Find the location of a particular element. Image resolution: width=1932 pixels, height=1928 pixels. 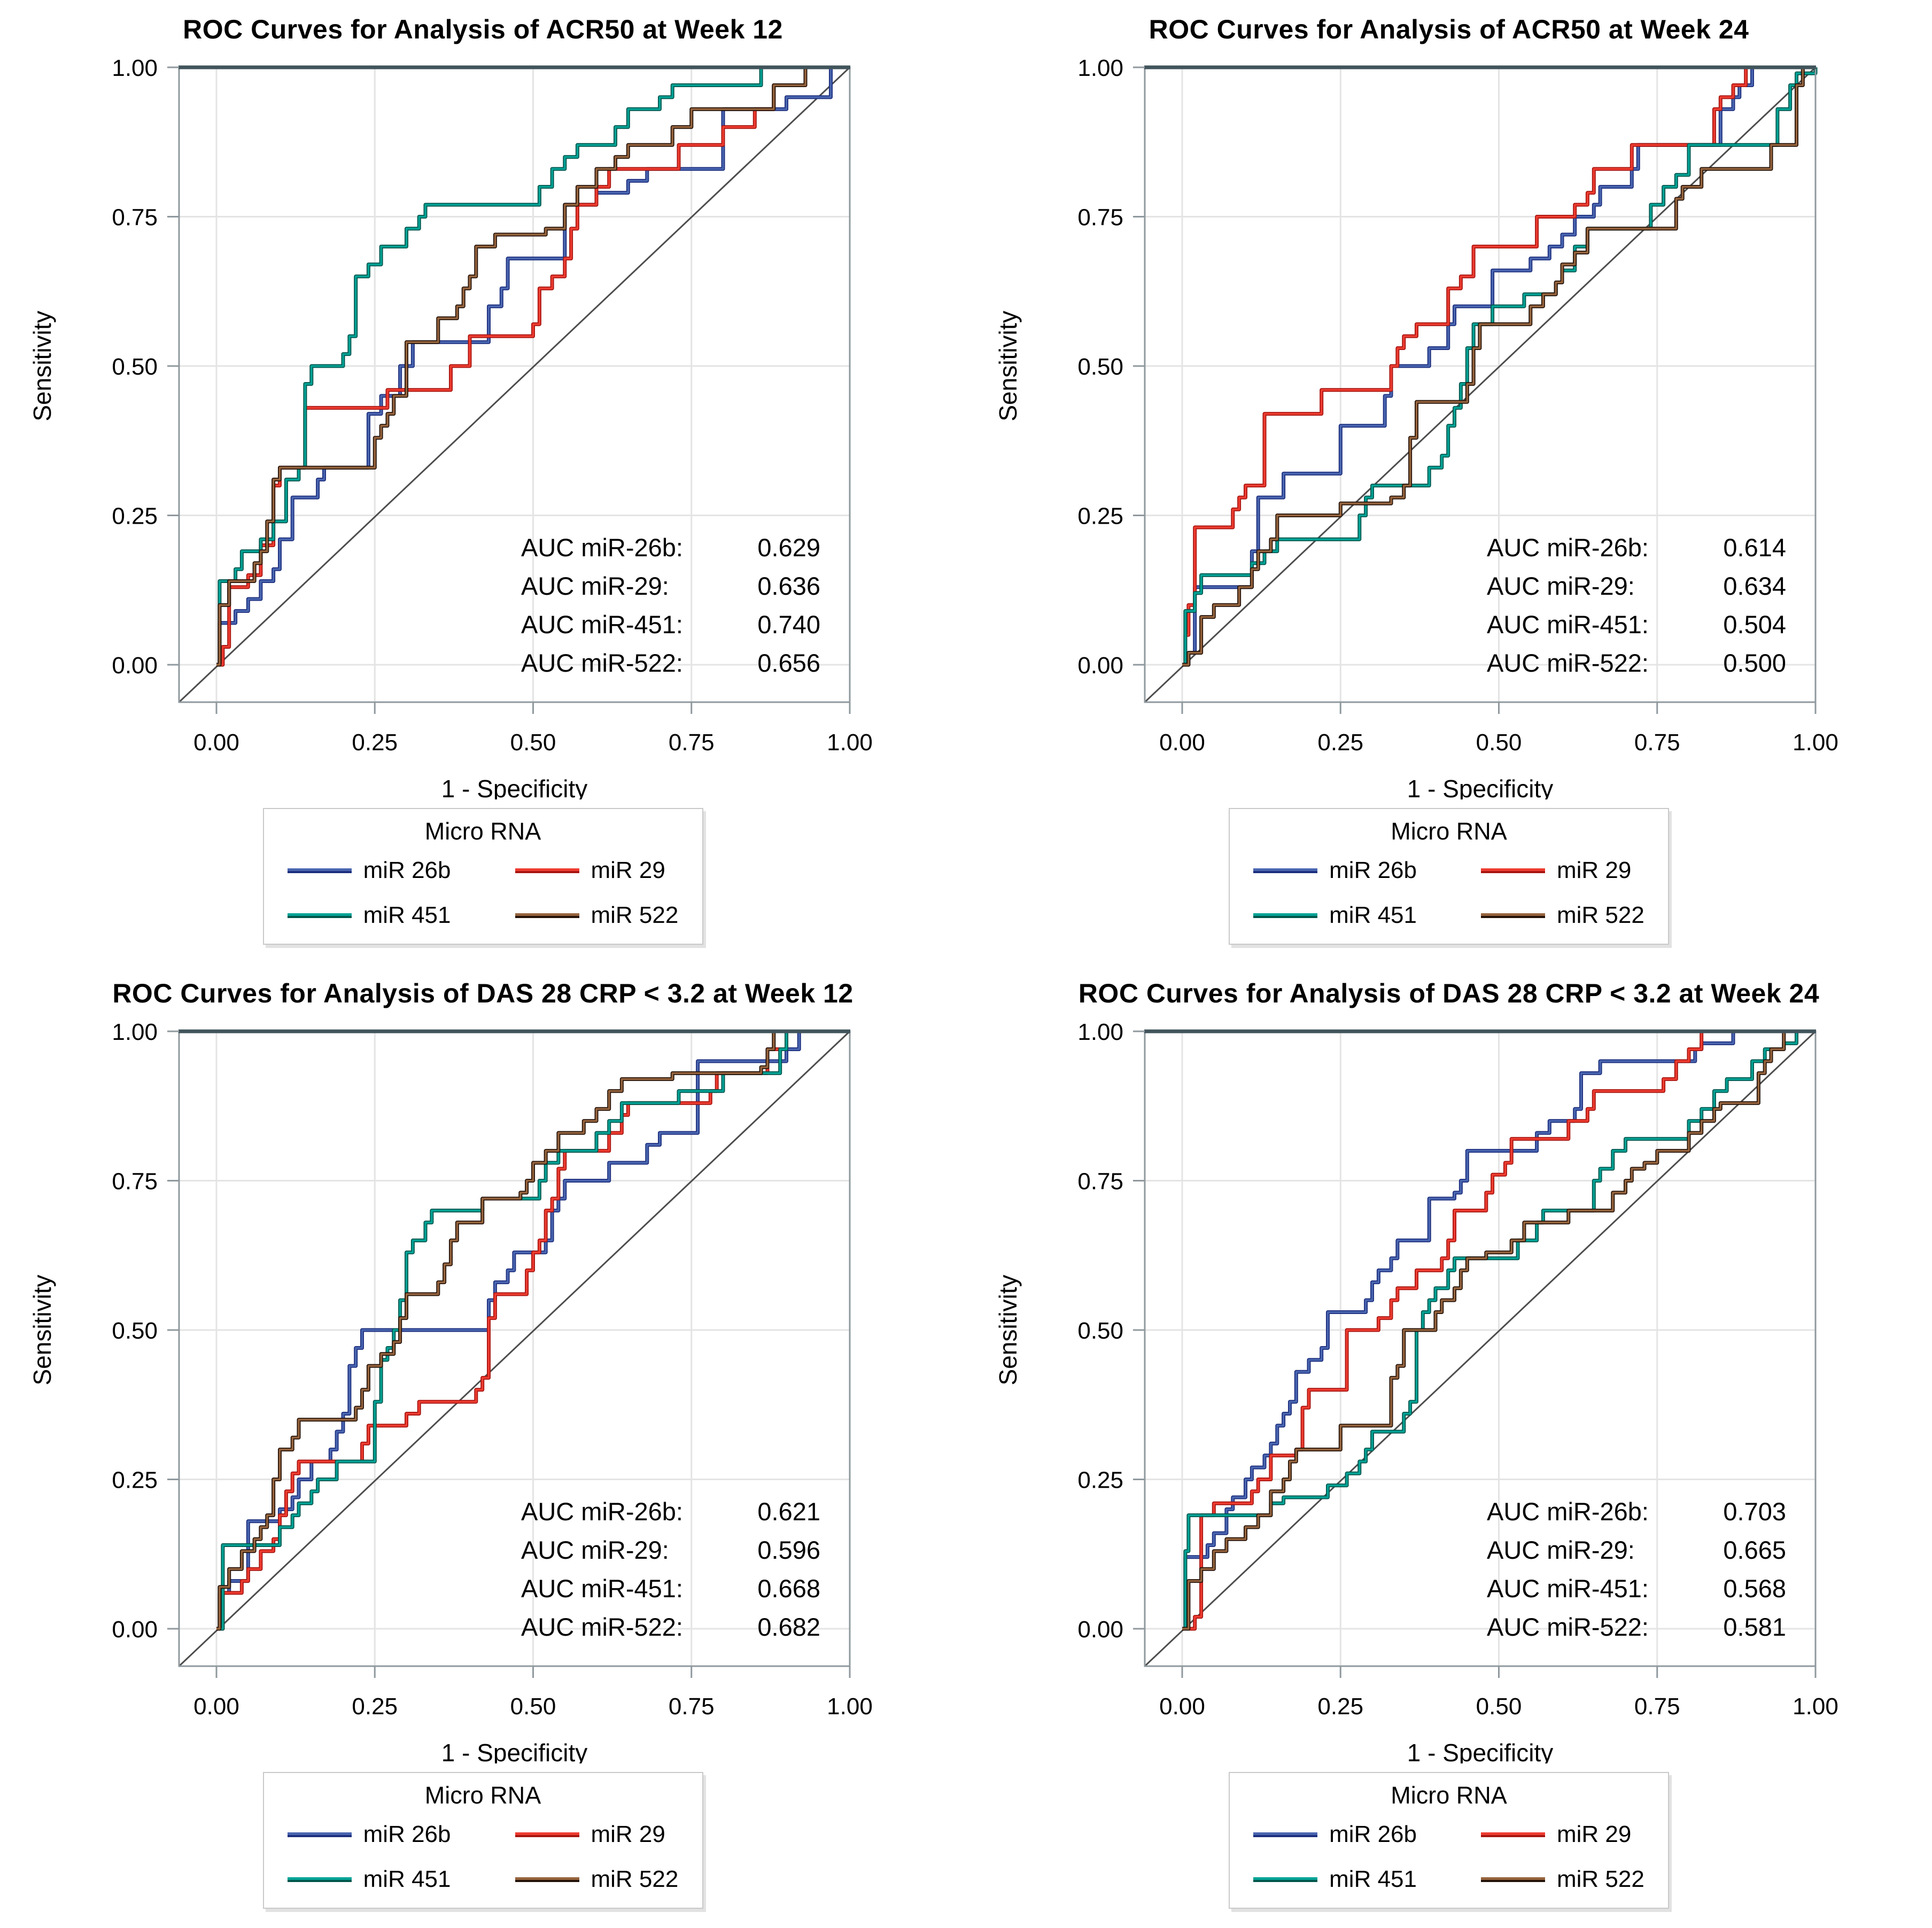

y-tick-label: 0.00 is located at coordinates (135, 666).